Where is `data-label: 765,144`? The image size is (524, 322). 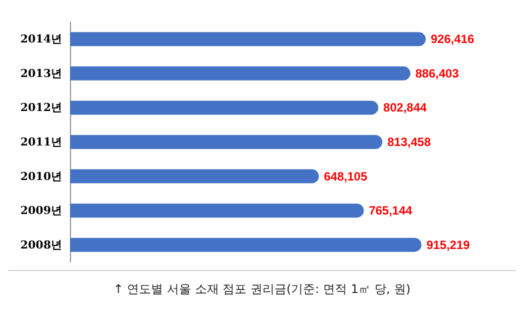
data-label: 765,144 is located at coordinates (390, 211).